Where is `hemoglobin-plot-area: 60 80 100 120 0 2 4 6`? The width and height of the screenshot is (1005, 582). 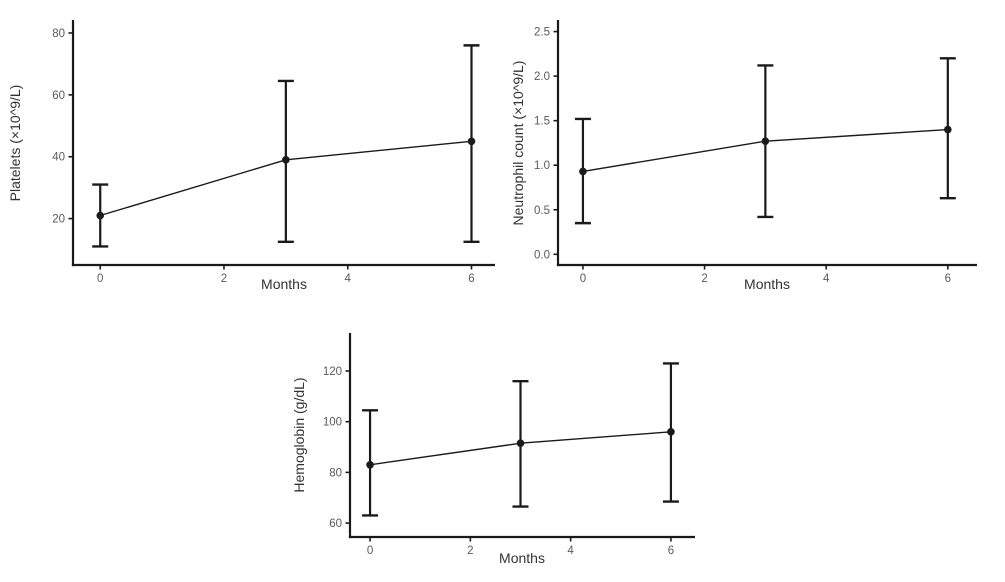
hemoglobin-plot-area: 60 80 100 120 0 2 4 6 is located at coordinates (509, 445).